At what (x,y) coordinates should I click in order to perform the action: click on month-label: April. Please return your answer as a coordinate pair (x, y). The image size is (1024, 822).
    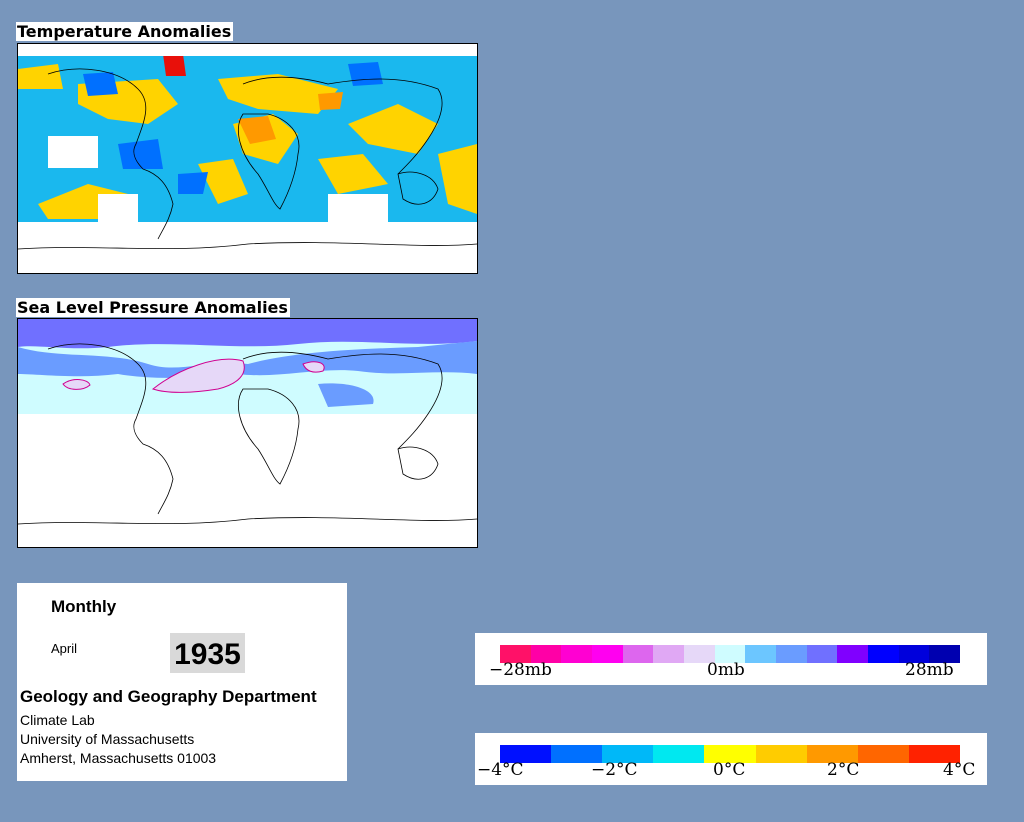
    Looking at the image, I should click on (64, 648).